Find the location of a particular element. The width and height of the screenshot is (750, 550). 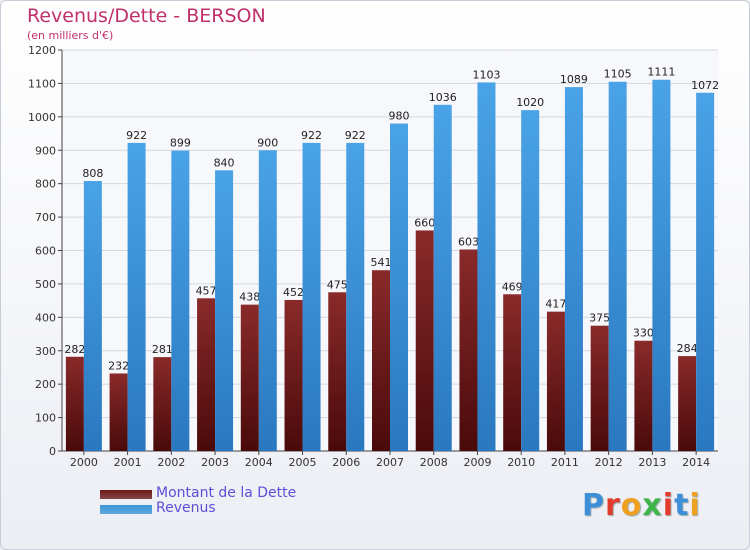

legend-label-debt: Montant de la Dette is located at coordinates (226, 493).